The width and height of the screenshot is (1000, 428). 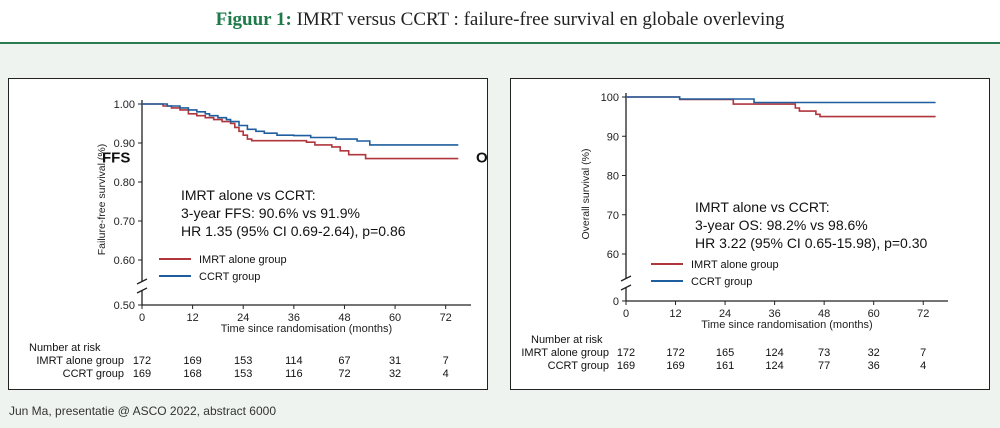 I want to click on risk-value: 161, so click(x=725, y=366).